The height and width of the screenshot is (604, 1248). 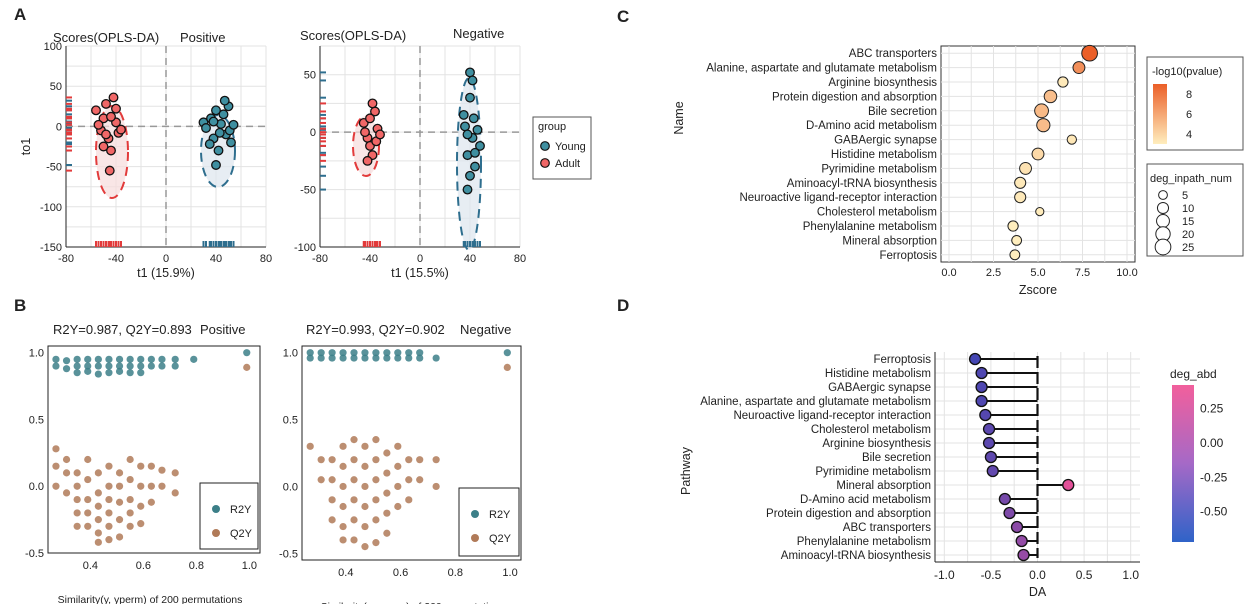 What do you see at coordinates (884, 155) in the screenshot?
I see `pathway-label: Histidine metabolism` at bounding box center [884, 155].